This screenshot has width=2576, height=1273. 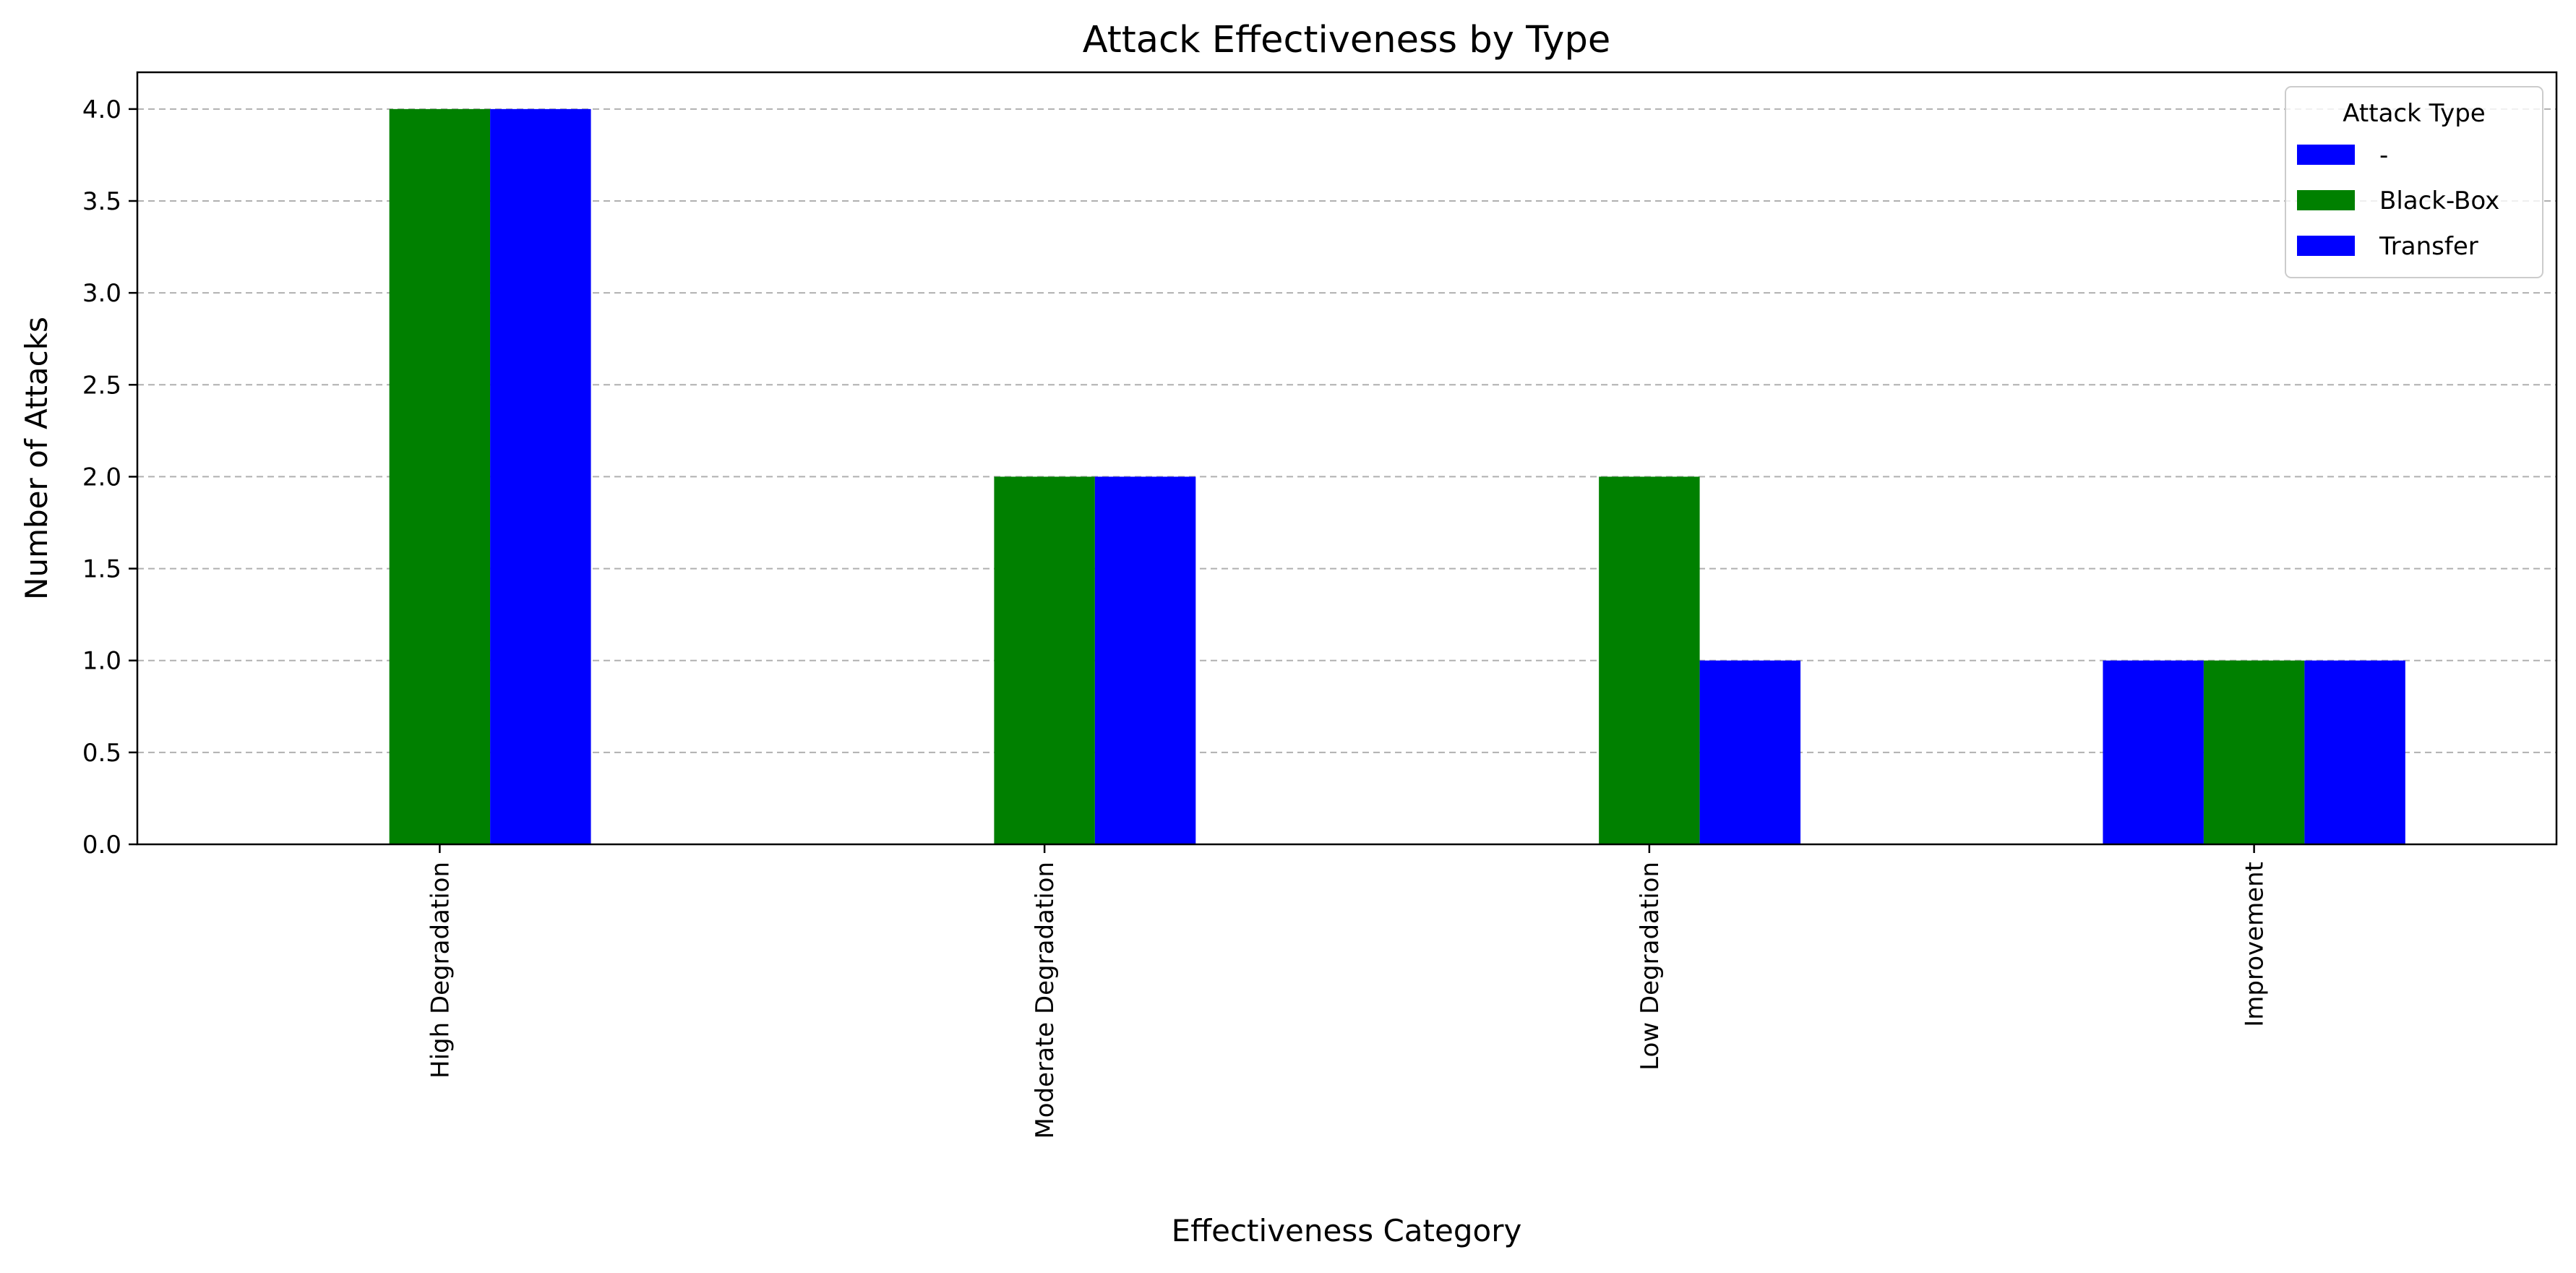 I want to click on legend-frame, so click(x=2414, y=182).